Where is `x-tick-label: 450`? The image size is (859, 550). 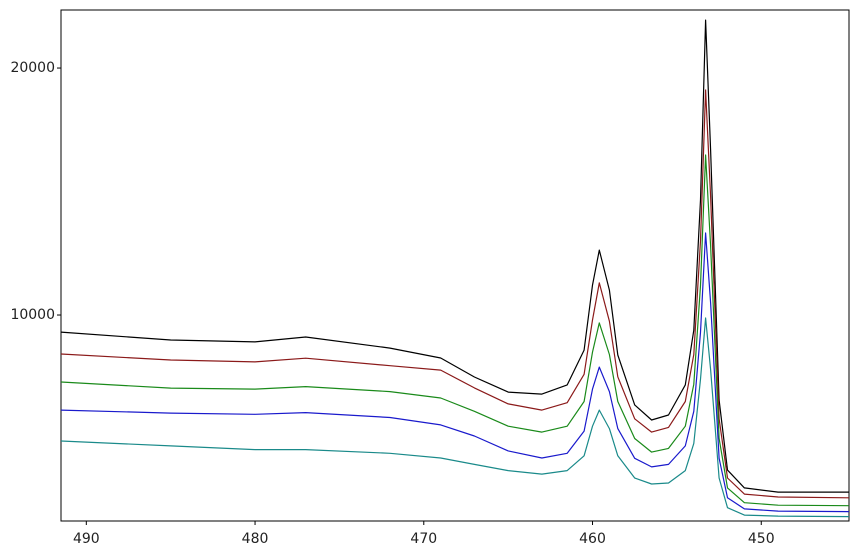 x-tick-label: 450 is located at coordinates (761, 539).